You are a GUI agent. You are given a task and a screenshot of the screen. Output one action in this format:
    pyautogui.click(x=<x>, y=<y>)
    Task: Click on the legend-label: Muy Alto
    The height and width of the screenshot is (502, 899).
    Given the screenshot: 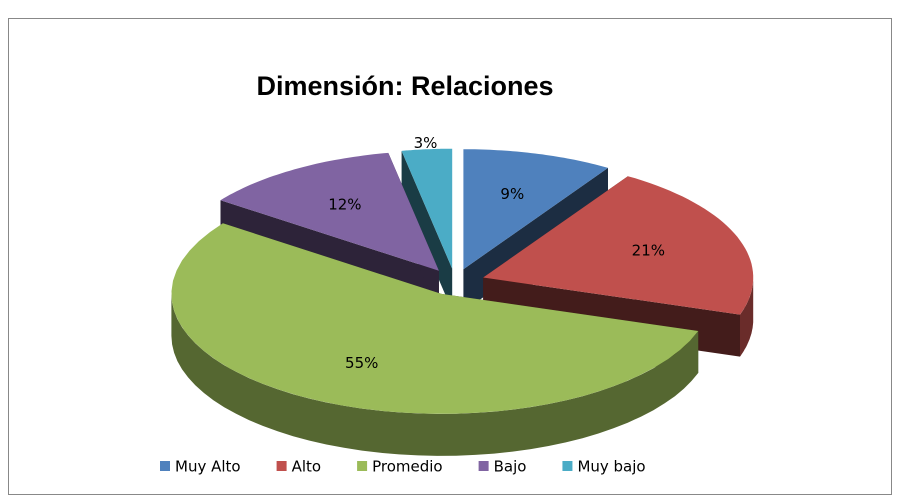 What is the action you would take?
    pyautogui.click(x=208, y=467)
    